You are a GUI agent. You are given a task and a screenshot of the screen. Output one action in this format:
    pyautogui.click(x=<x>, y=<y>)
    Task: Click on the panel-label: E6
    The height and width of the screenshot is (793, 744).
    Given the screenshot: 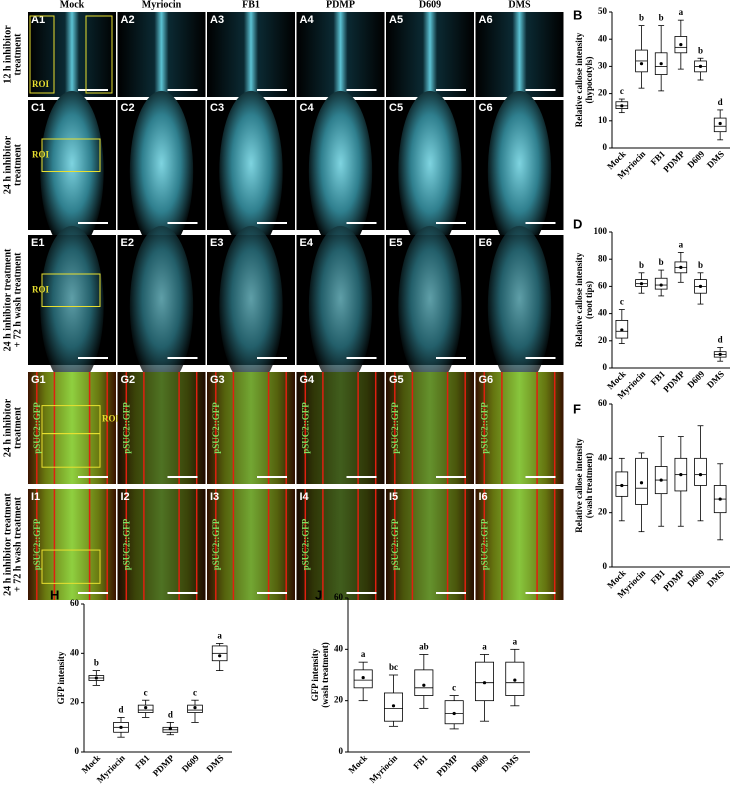 What is the action you would take?
    pyautogui.click(x=485, y=243)
    